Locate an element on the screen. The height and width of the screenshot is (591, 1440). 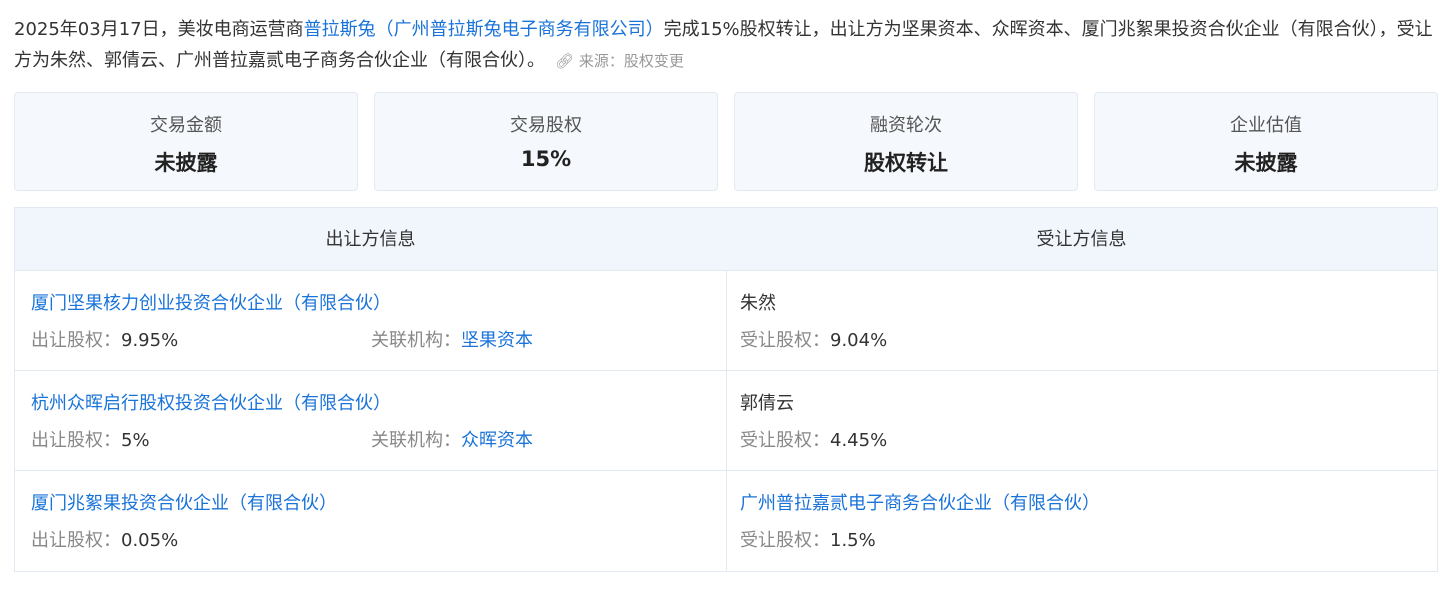
card-label: 企业估值 is located at coordinates (1266, 125).